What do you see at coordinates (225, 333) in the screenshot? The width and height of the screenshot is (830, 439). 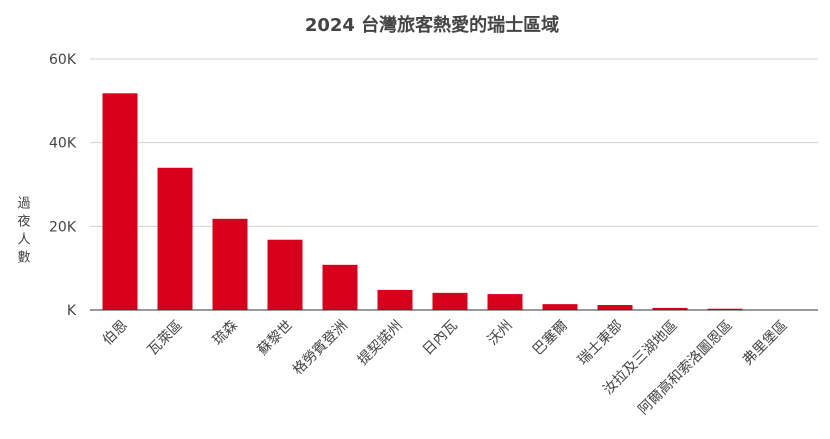 I see `x-tick-label: 琉森` at bounding box center [225, 333].